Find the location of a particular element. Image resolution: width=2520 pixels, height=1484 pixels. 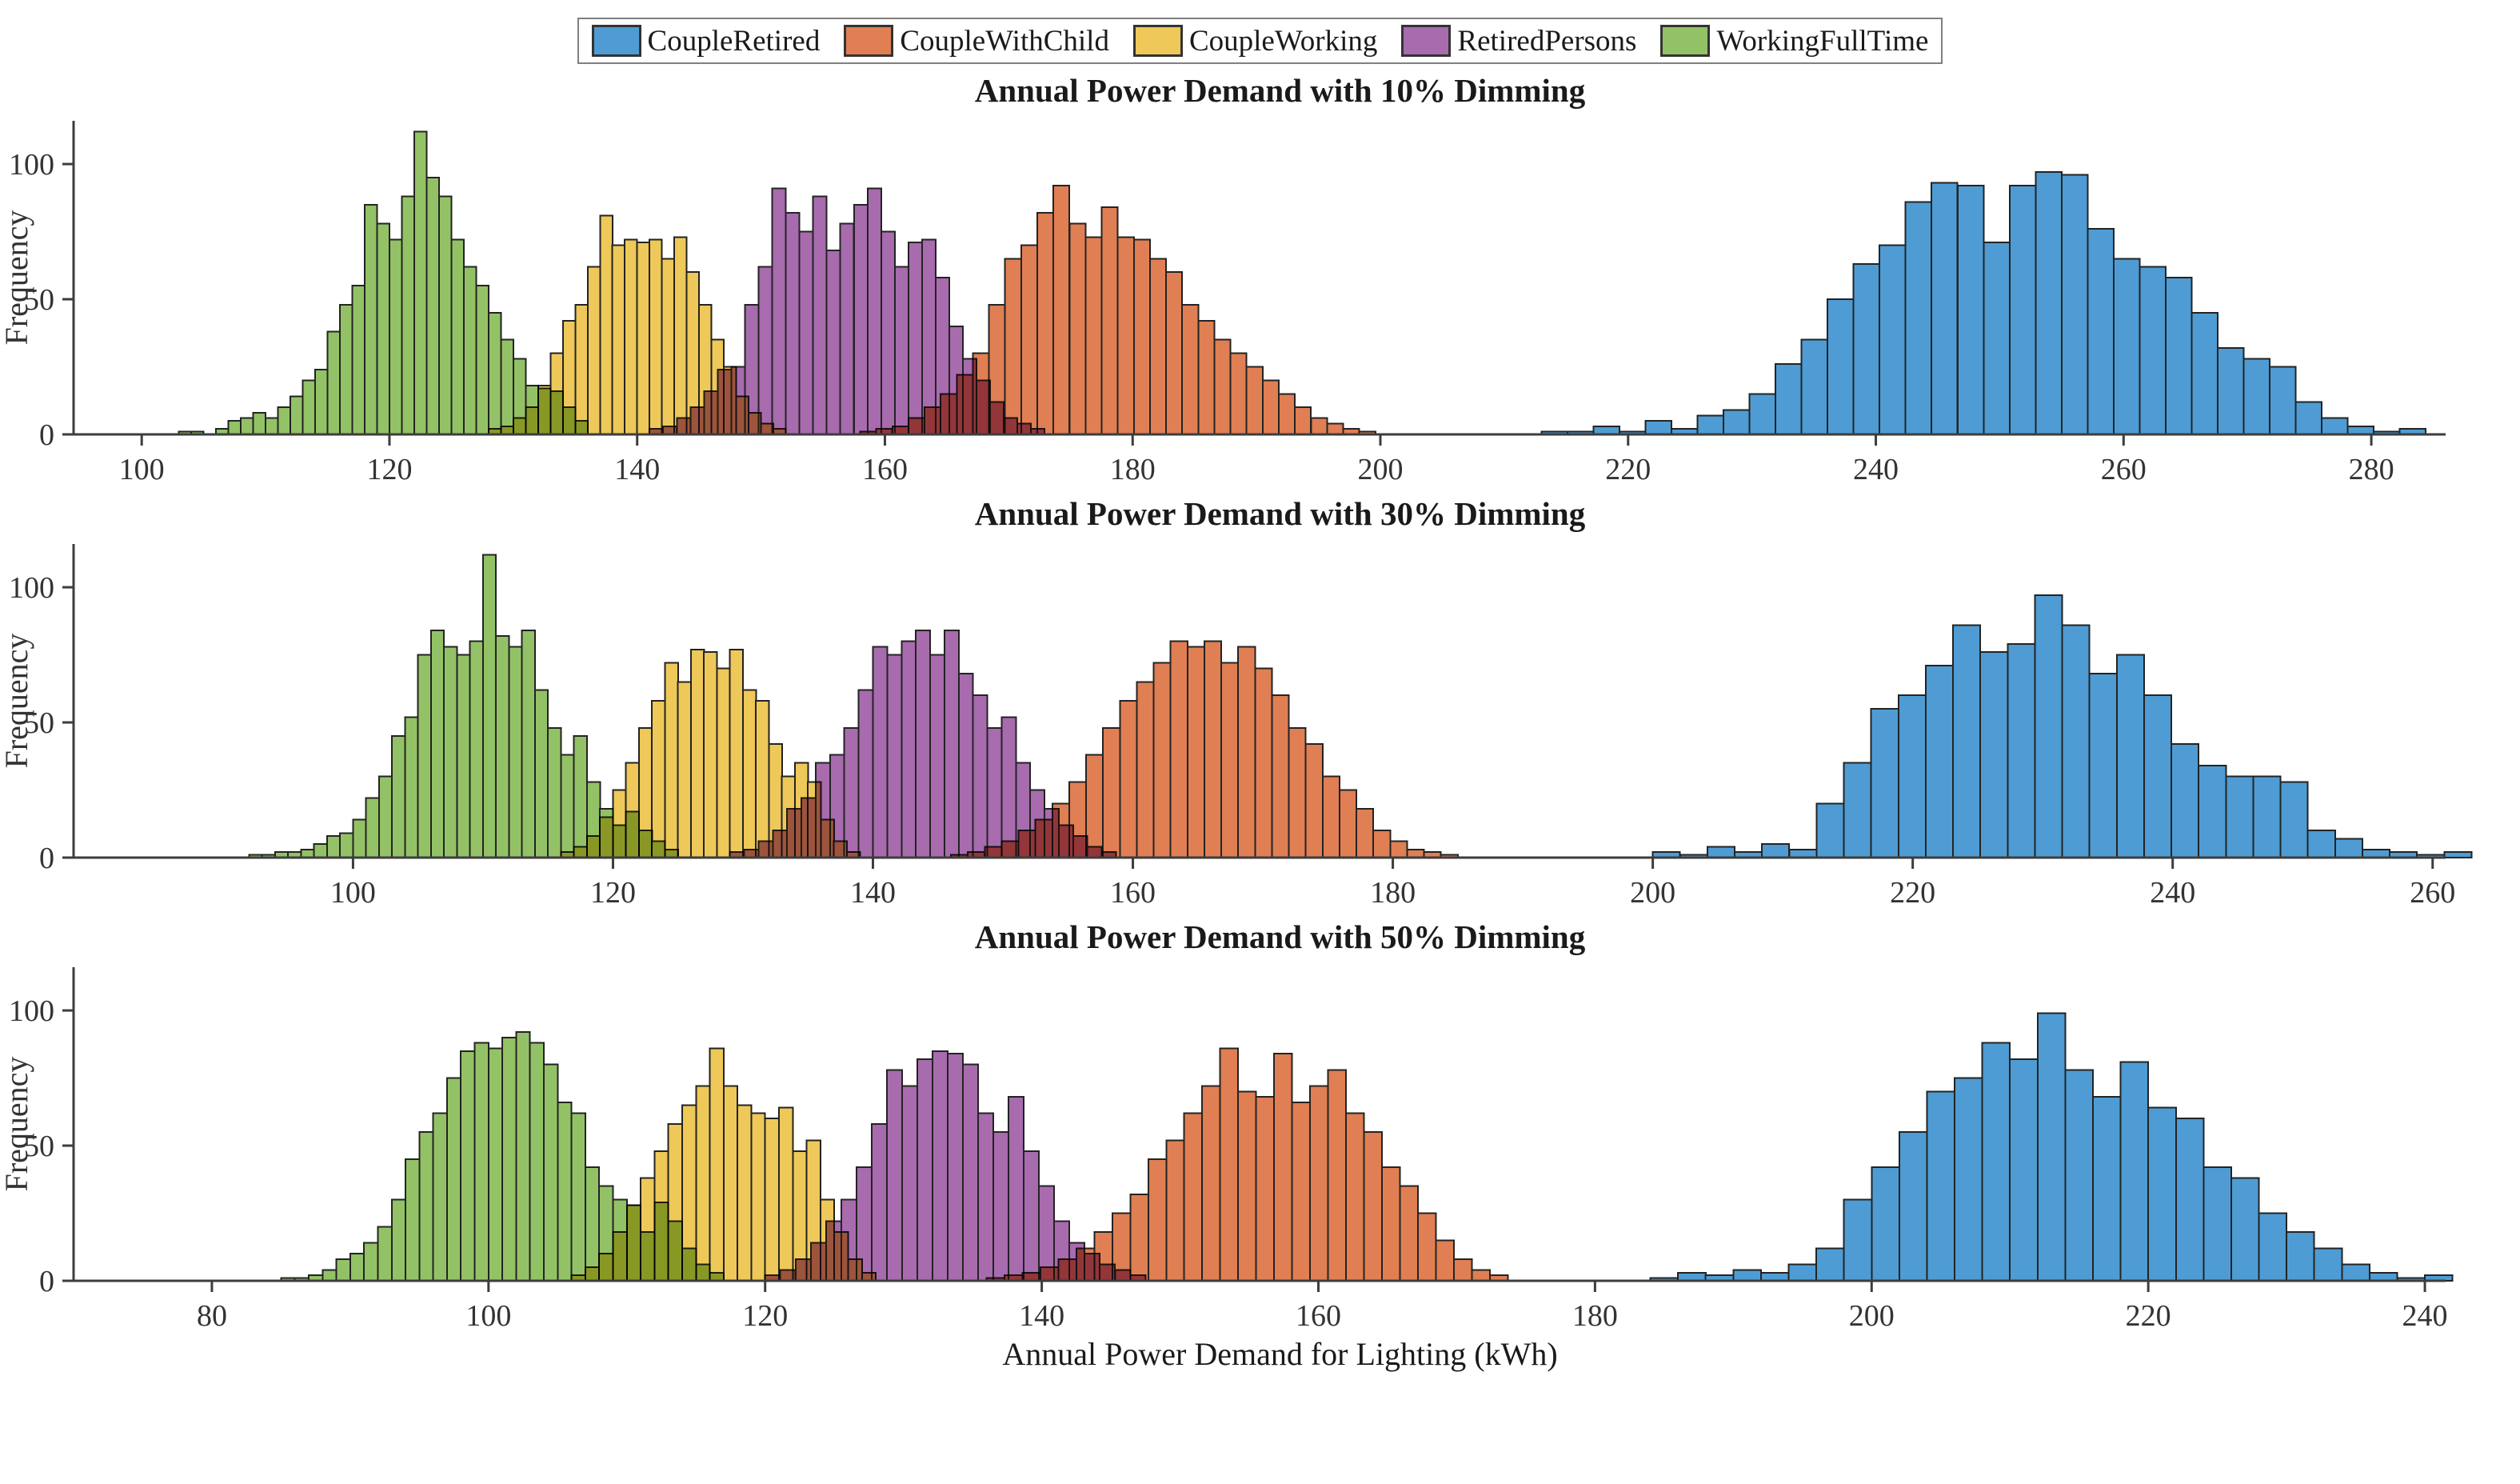

x-tick-label: 200 is located at coordinates (1381, 469).